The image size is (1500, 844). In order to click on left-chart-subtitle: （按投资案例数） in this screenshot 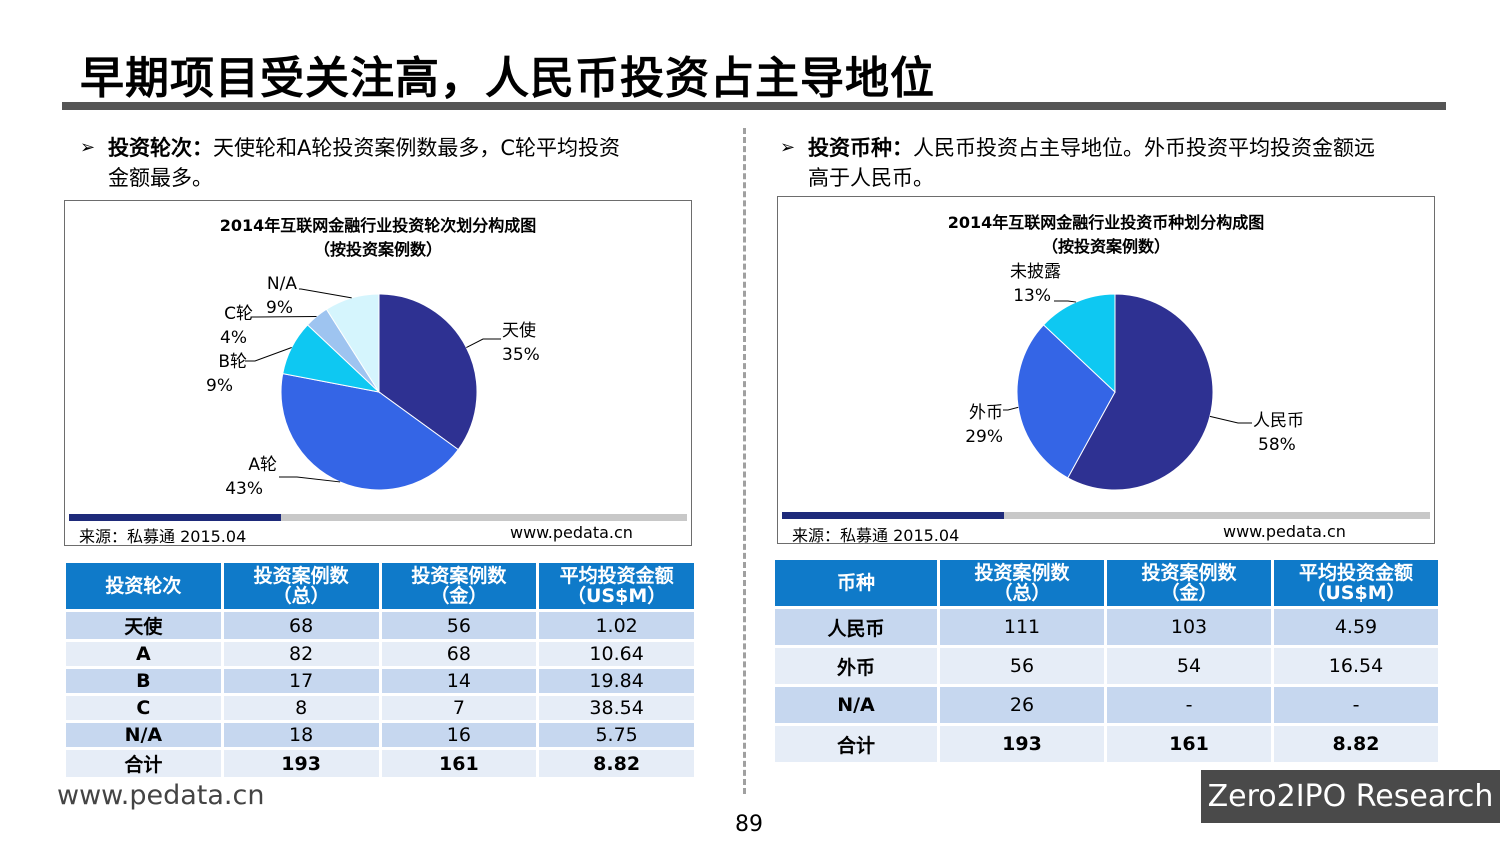, I will do `click(377, 249)`.